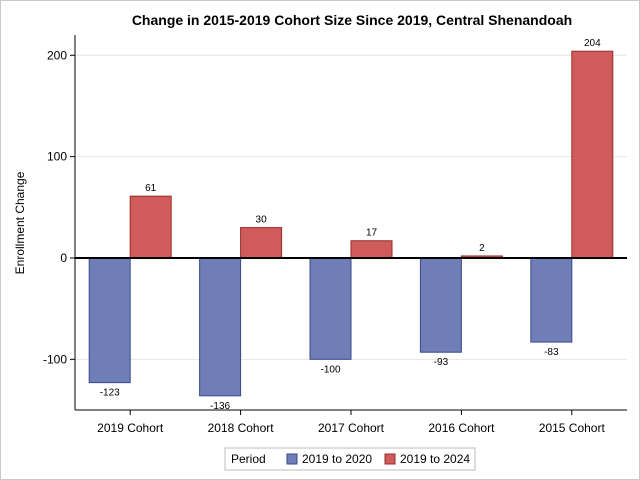 The width and height of the screenshot is (640, 480). Describe the element at coordinates (57, 157) in the screenshot. I see `y-tick-label: 100` at that location.